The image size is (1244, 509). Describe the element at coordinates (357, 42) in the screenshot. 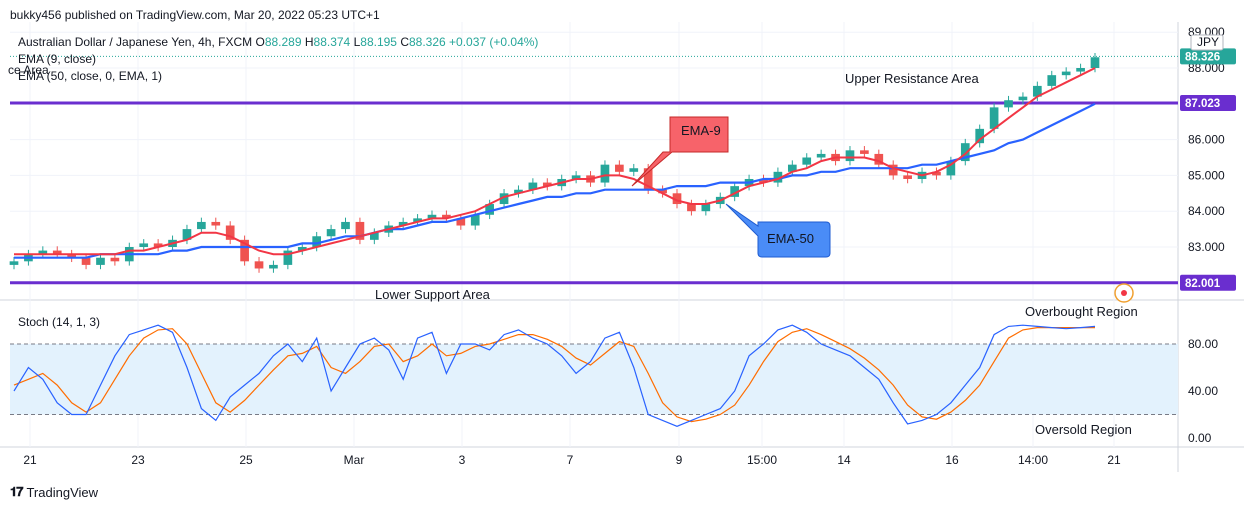

I see `ohlc-label: L` at that location.